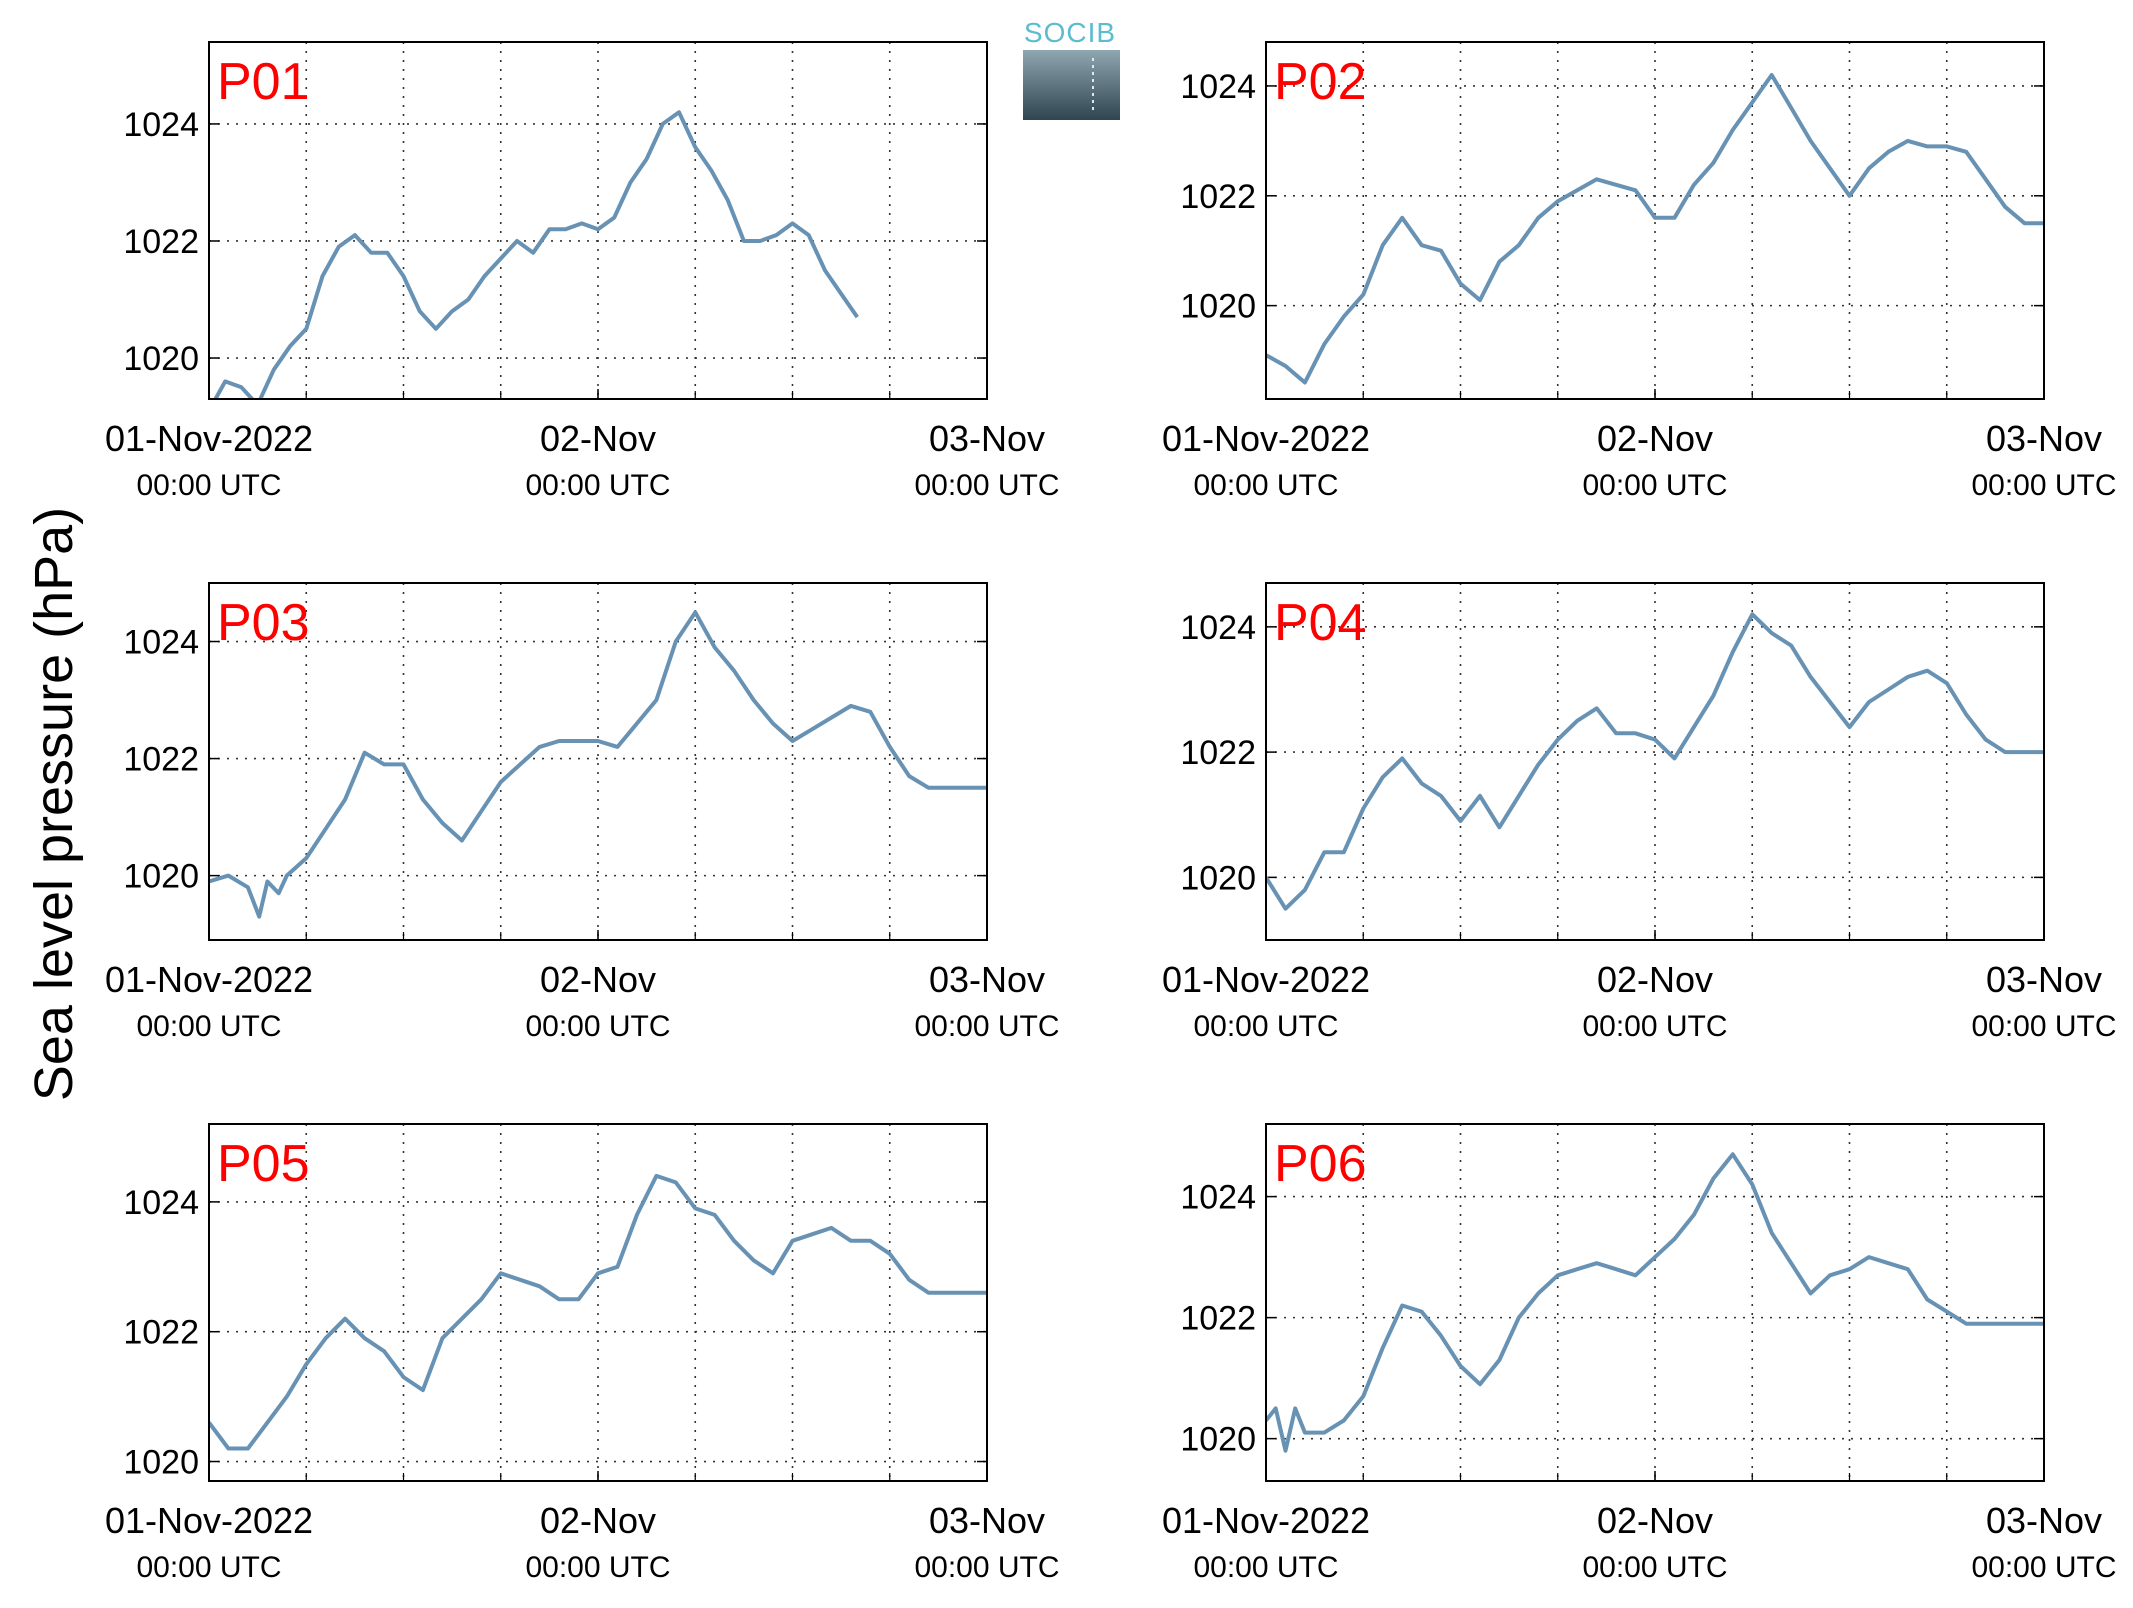 The height and width of the screenshot is (1608, 2133). I want to click on socib-logo: SOCIB, so click(1071, 68).